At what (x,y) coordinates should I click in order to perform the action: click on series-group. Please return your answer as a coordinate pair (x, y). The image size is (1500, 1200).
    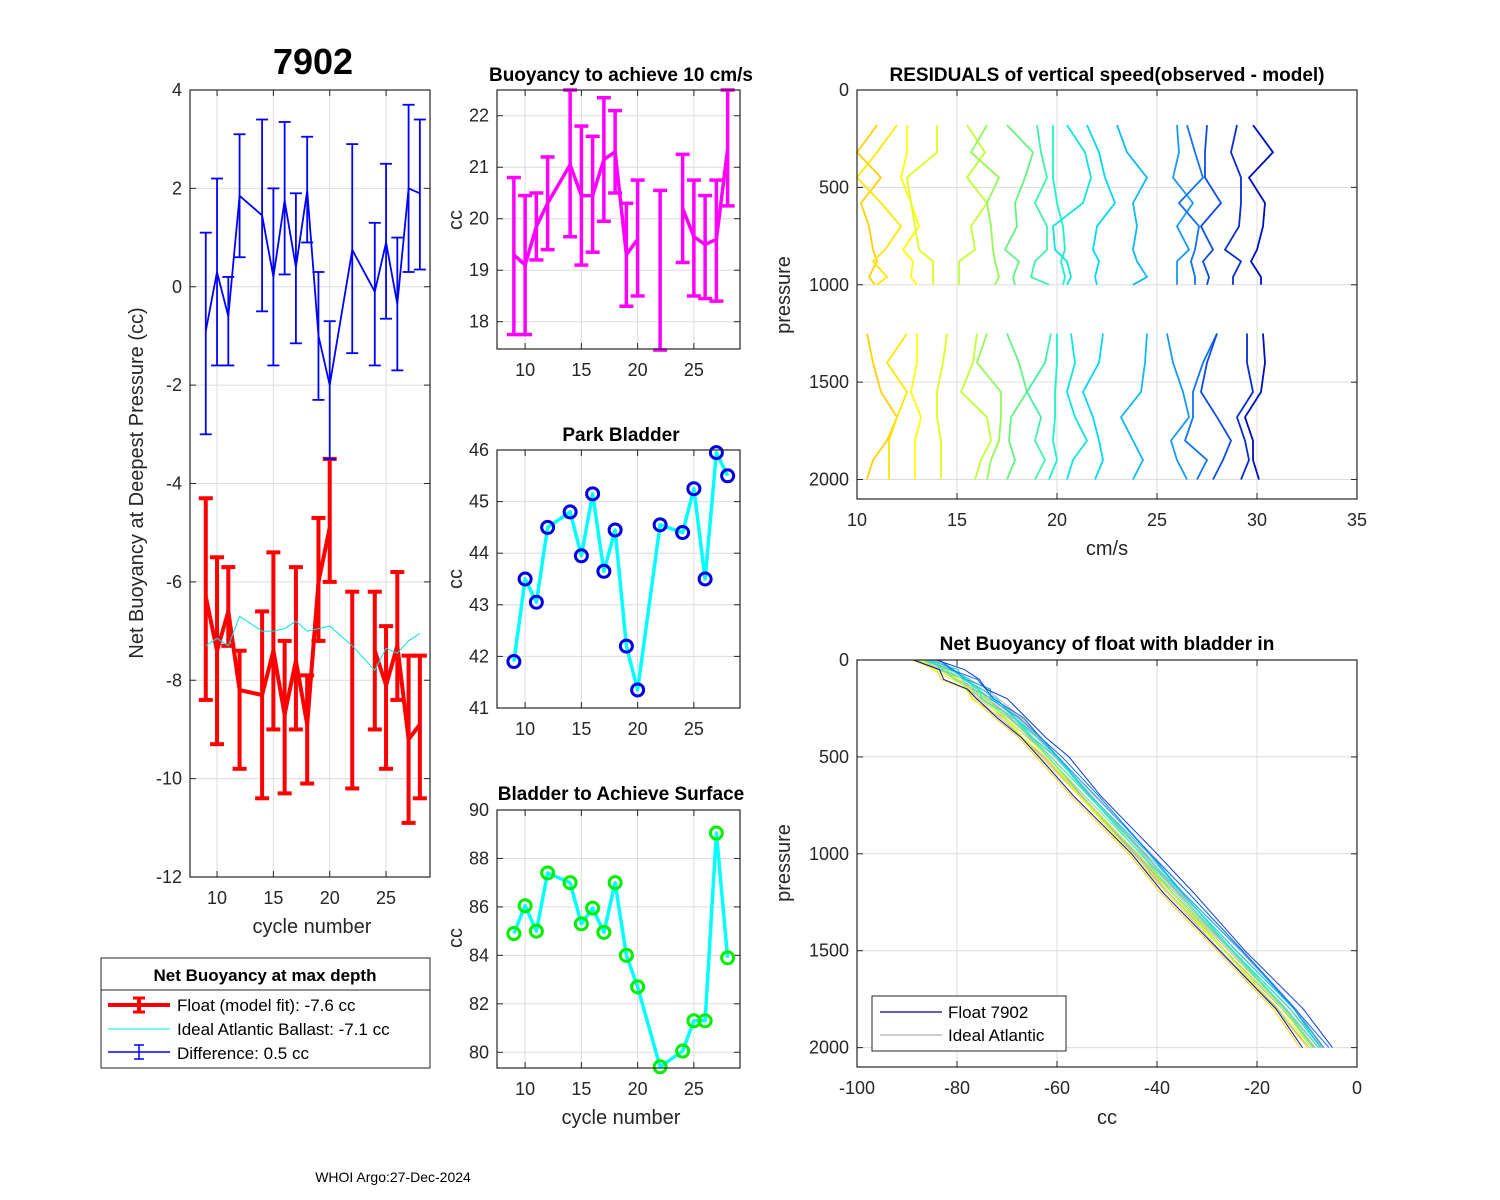
    Looking at the image, I should click on (620, 220).